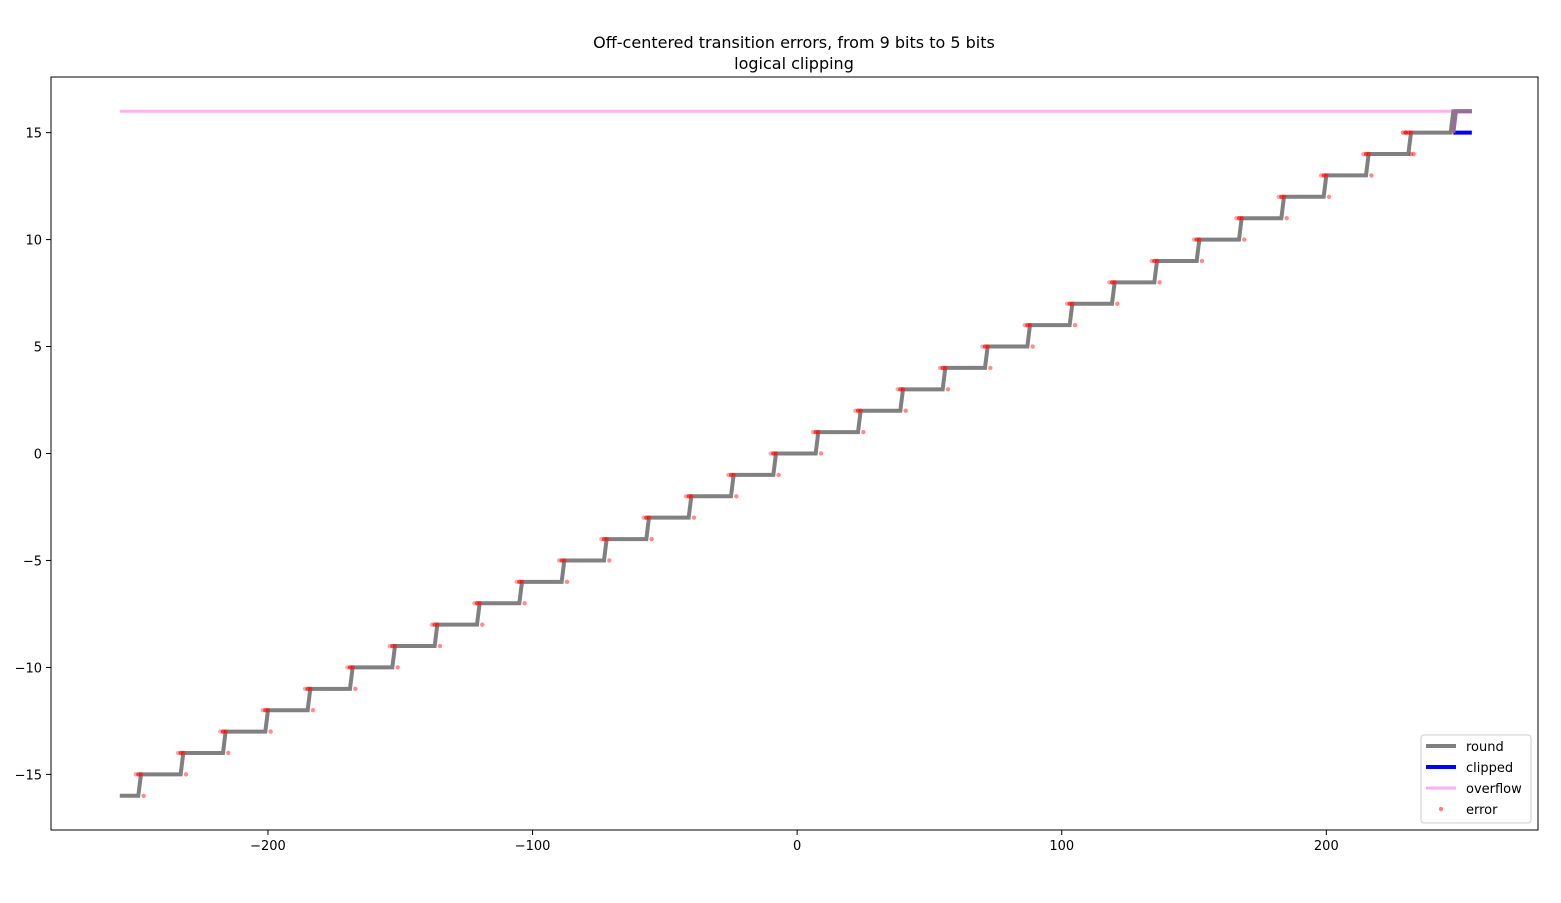  Describe the element at coordinates (32, 561) in the screenshot. I see `y-tick-label: −5` at that location.